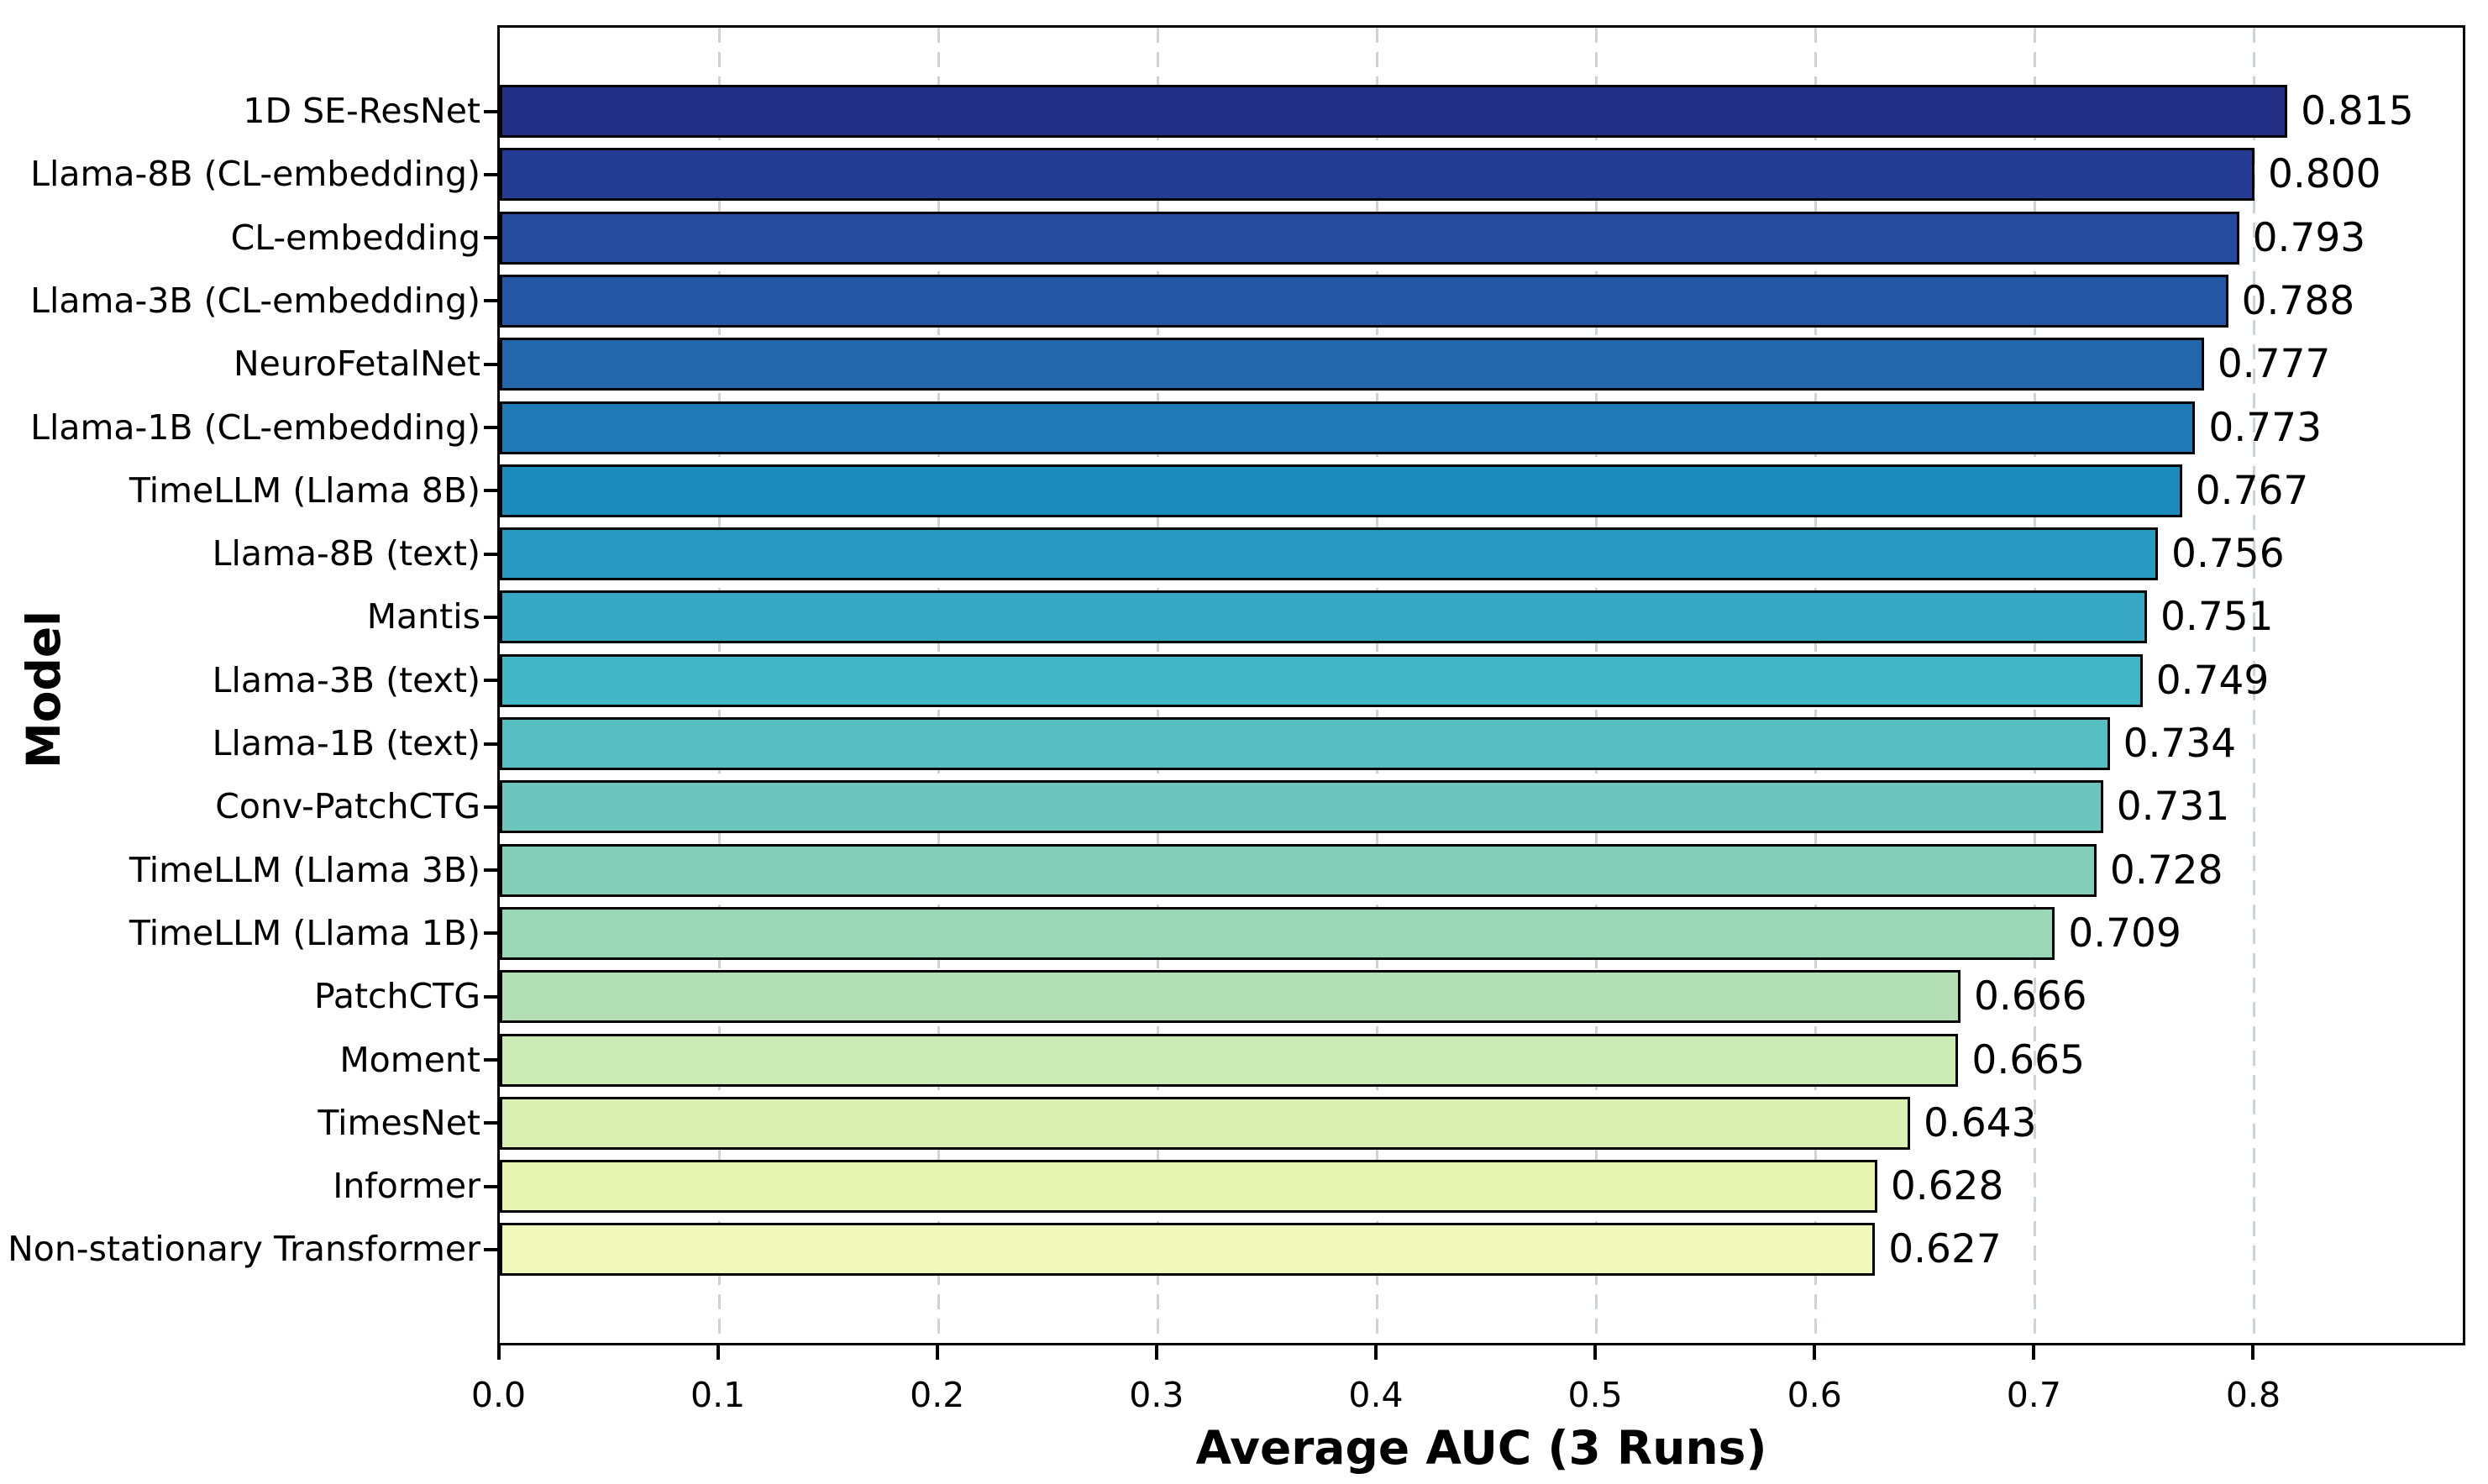  What do you see at coordinates (498, 1395) in the screenshot?
I see `x-tick-label: 0.0` at bounding box center [498, 1395].